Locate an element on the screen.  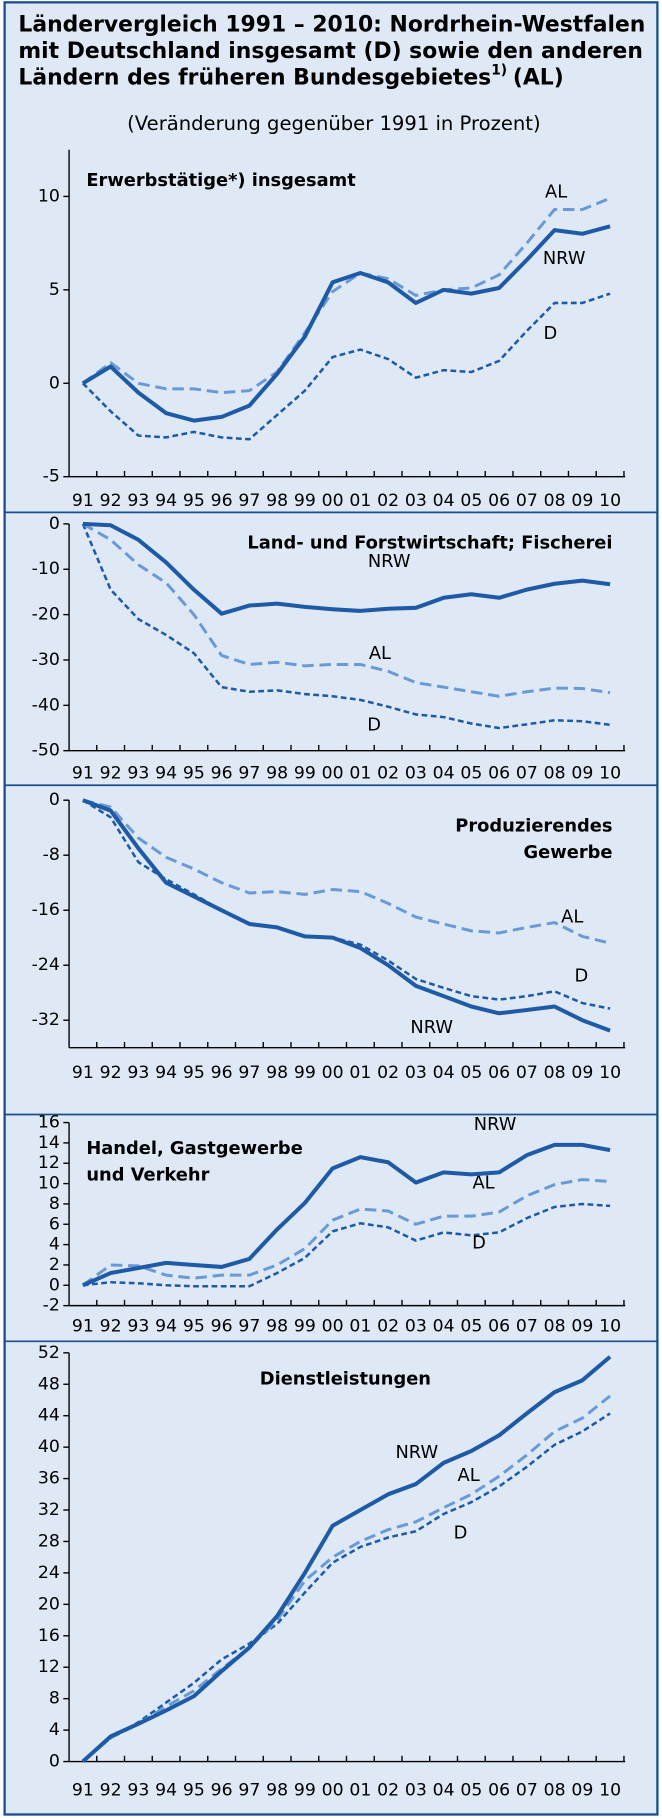
y-tick-label: 4 is located at coordinates (54, 1730).